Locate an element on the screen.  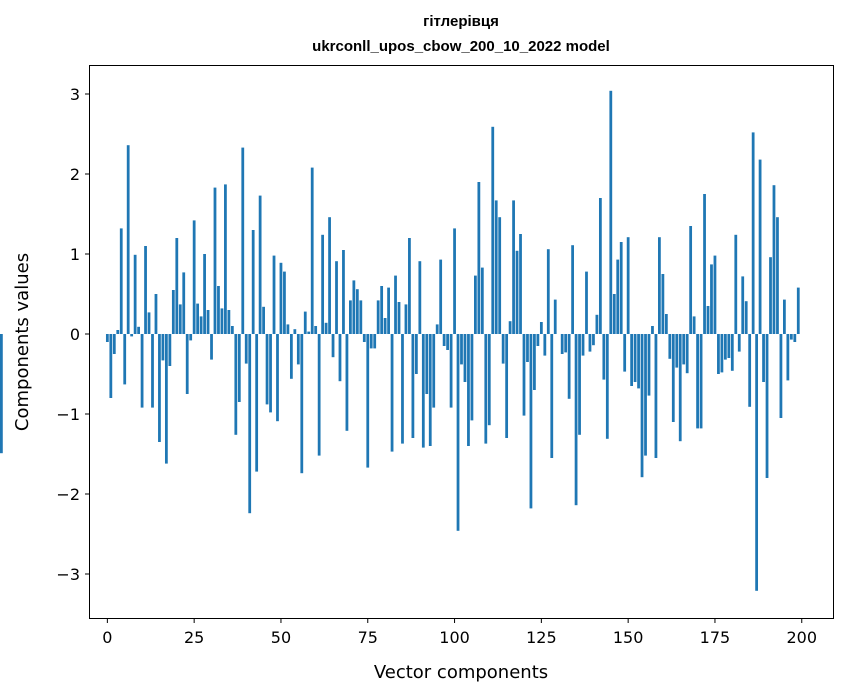
y-axis-label: Components values is located at coordinates (22, 342).